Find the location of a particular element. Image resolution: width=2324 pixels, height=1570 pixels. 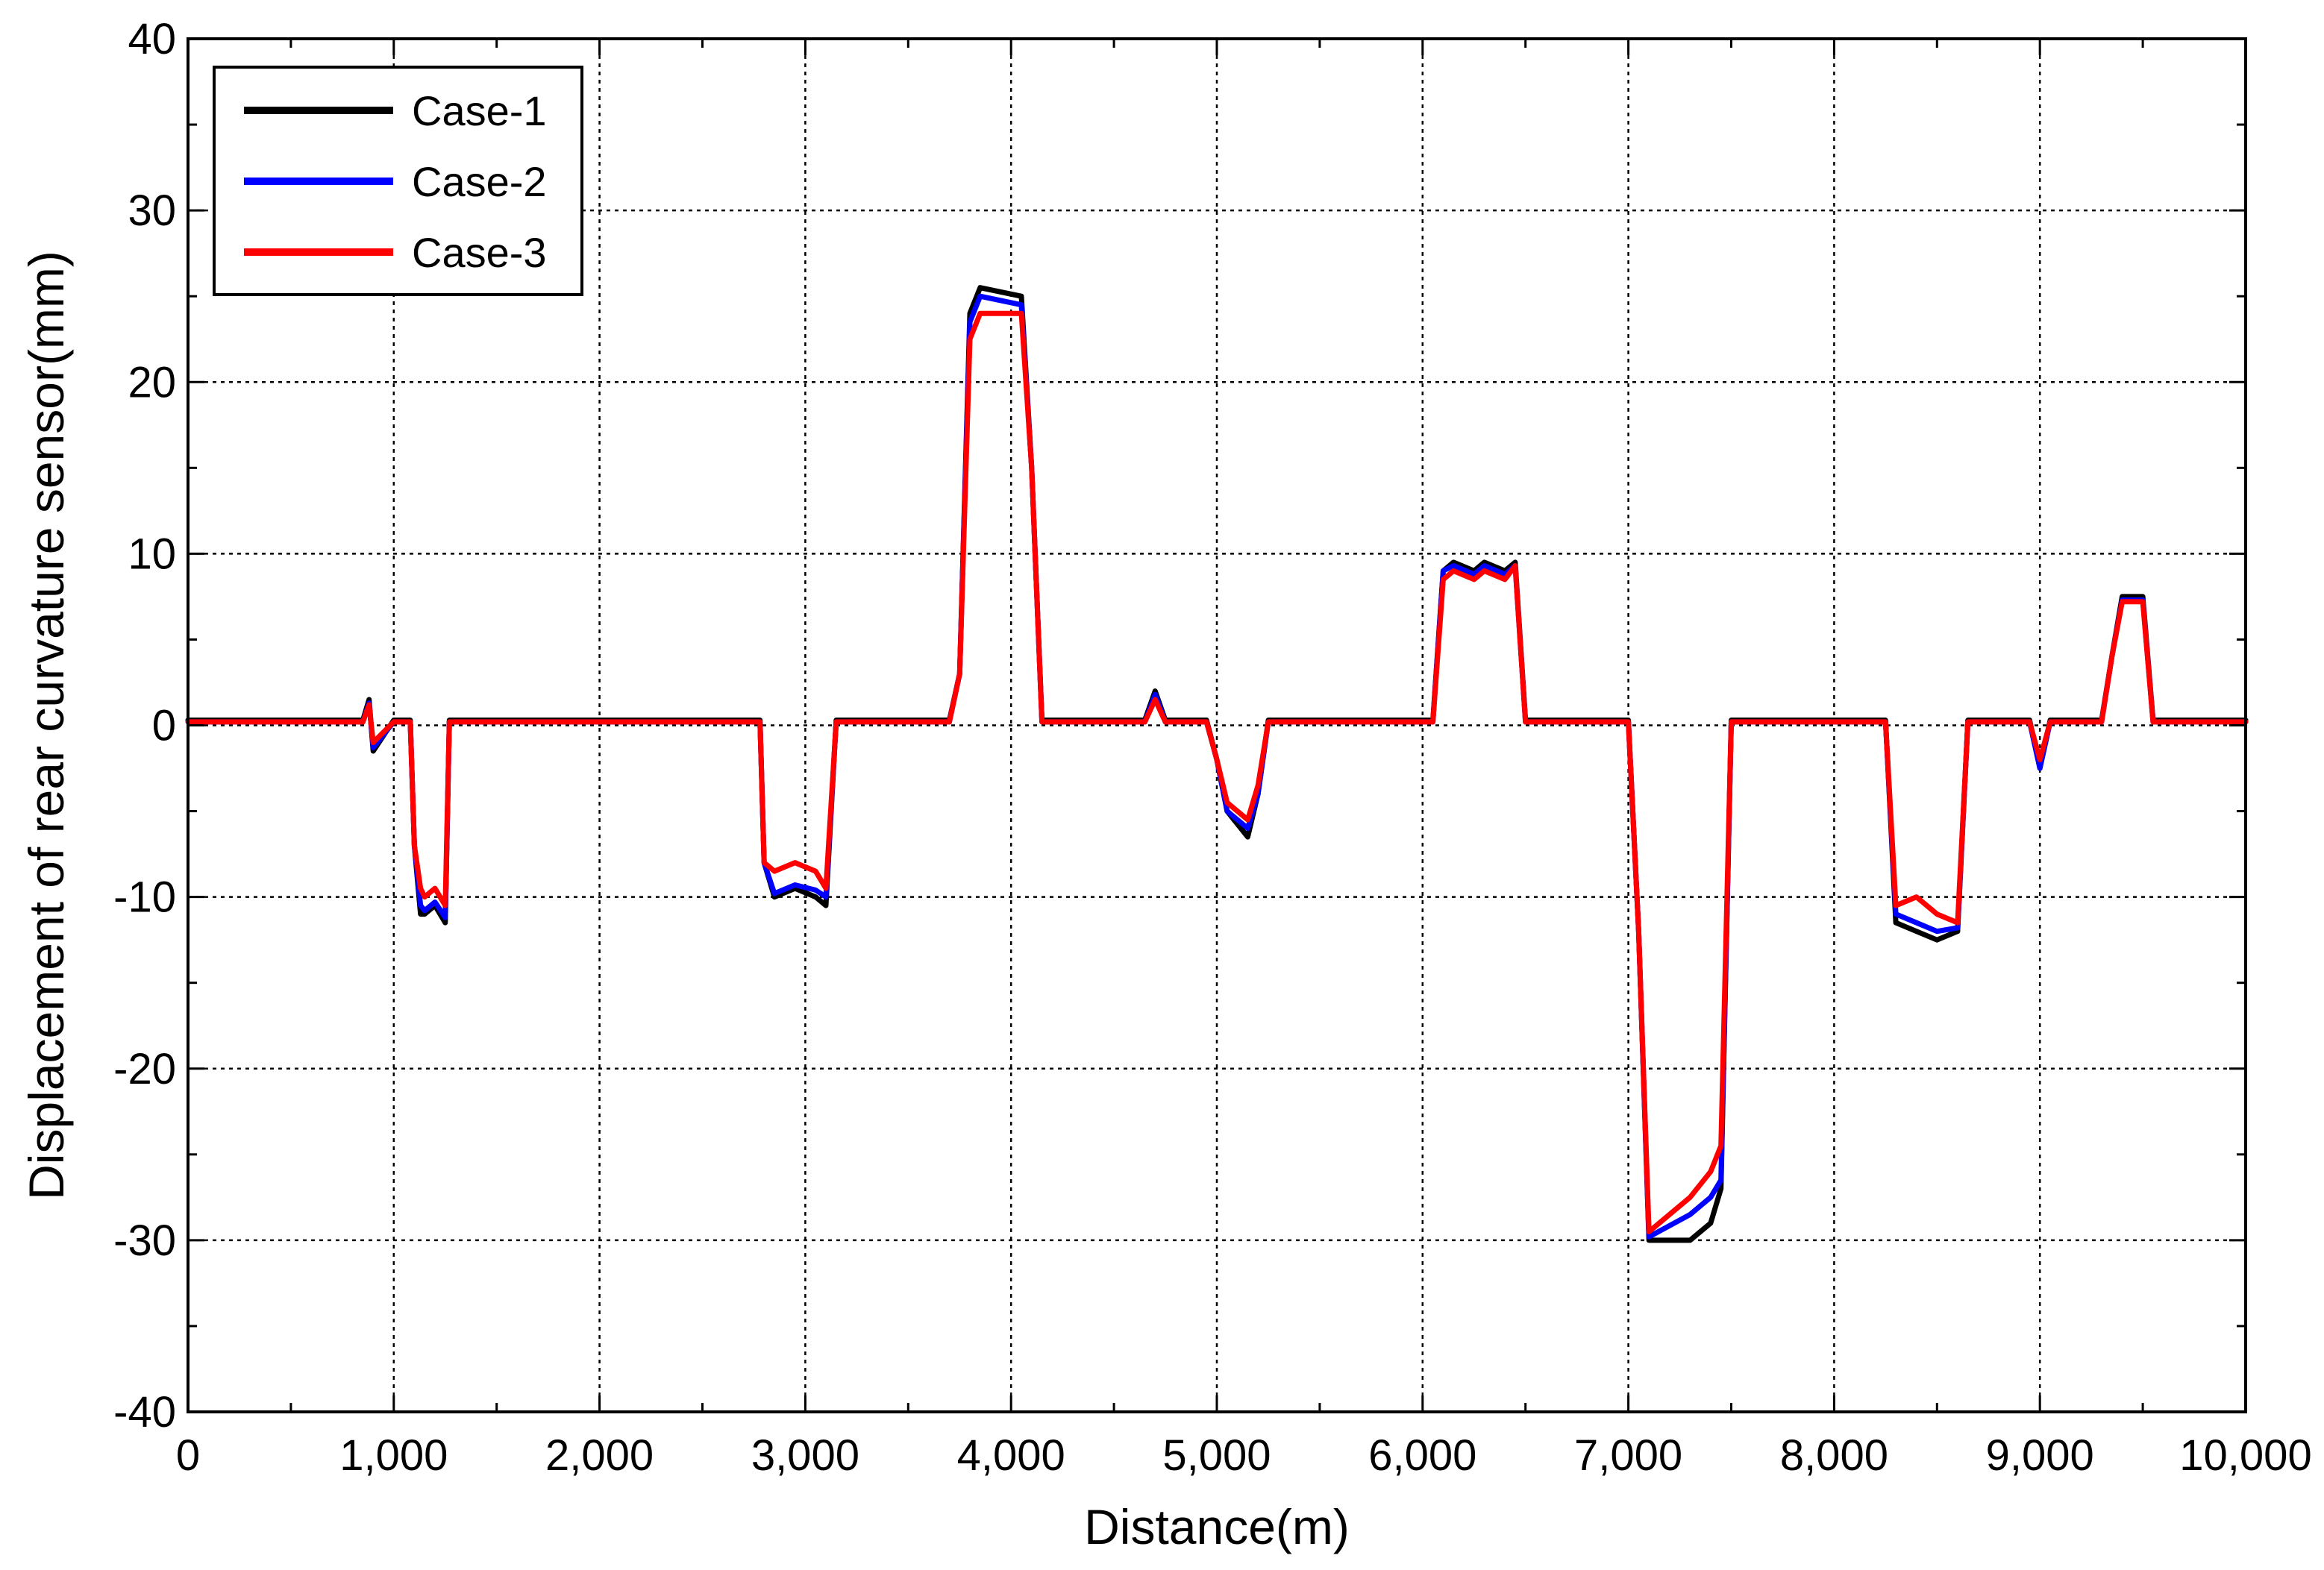

legend-label-case-3: Case-3 is located at coordinates (479, 253).